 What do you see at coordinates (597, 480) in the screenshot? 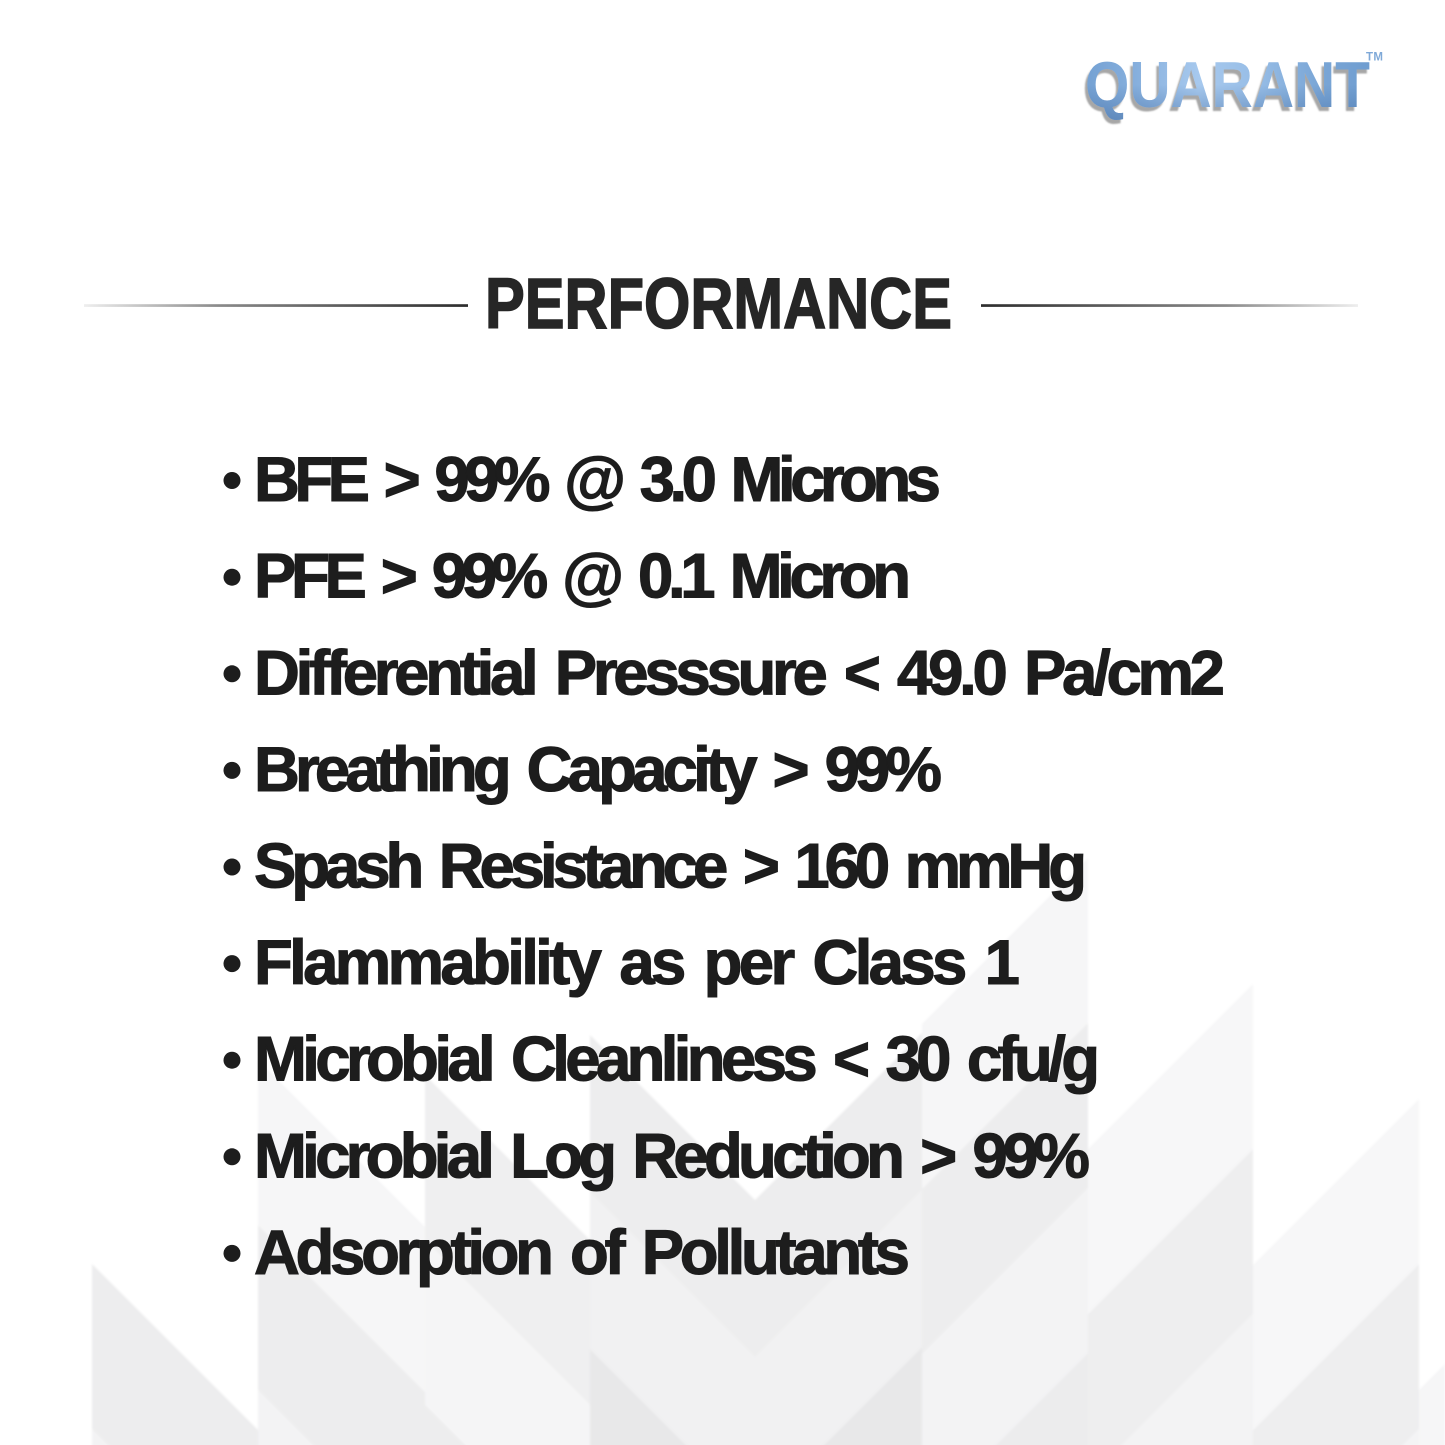
I see `svg-text: BFE > 99% @ 3.0 Microns` at bounding box center [597, 480].